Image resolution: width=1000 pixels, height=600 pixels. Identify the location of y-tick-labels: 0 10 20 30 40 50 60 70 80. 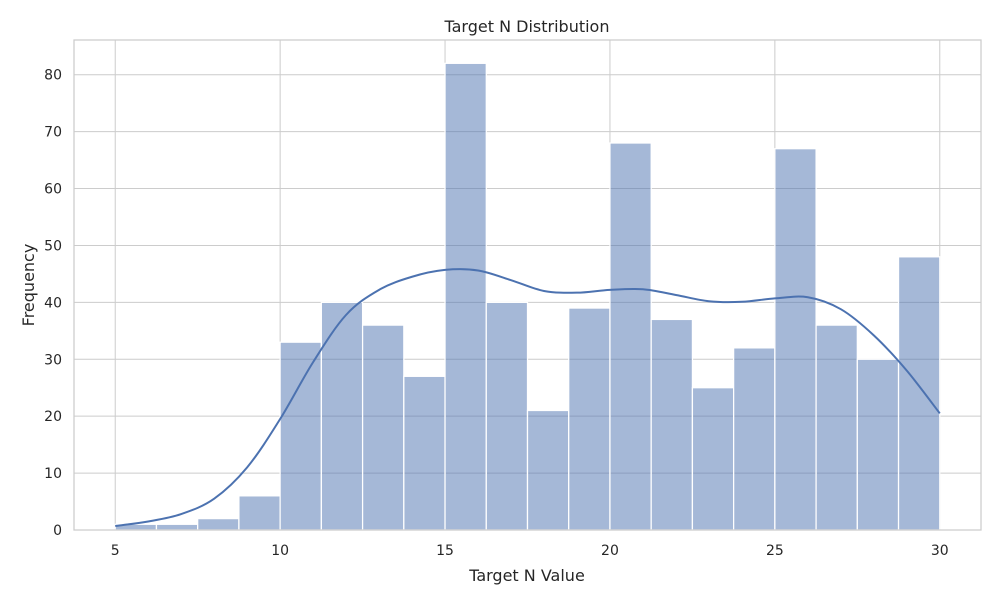
(53, 303).